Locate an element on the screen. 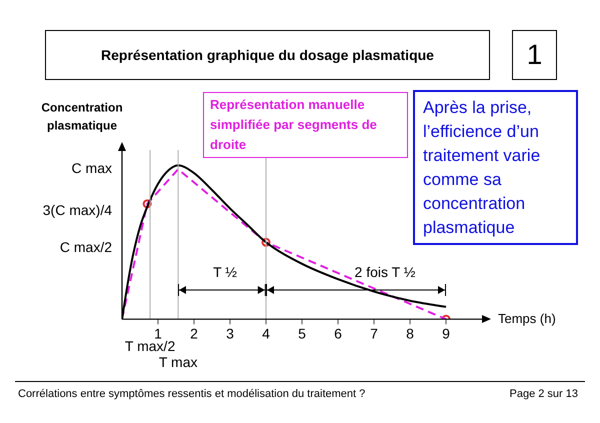 The height and width of the screenshot is (423, 600). text: 1 is located at coordinates (534, 55).